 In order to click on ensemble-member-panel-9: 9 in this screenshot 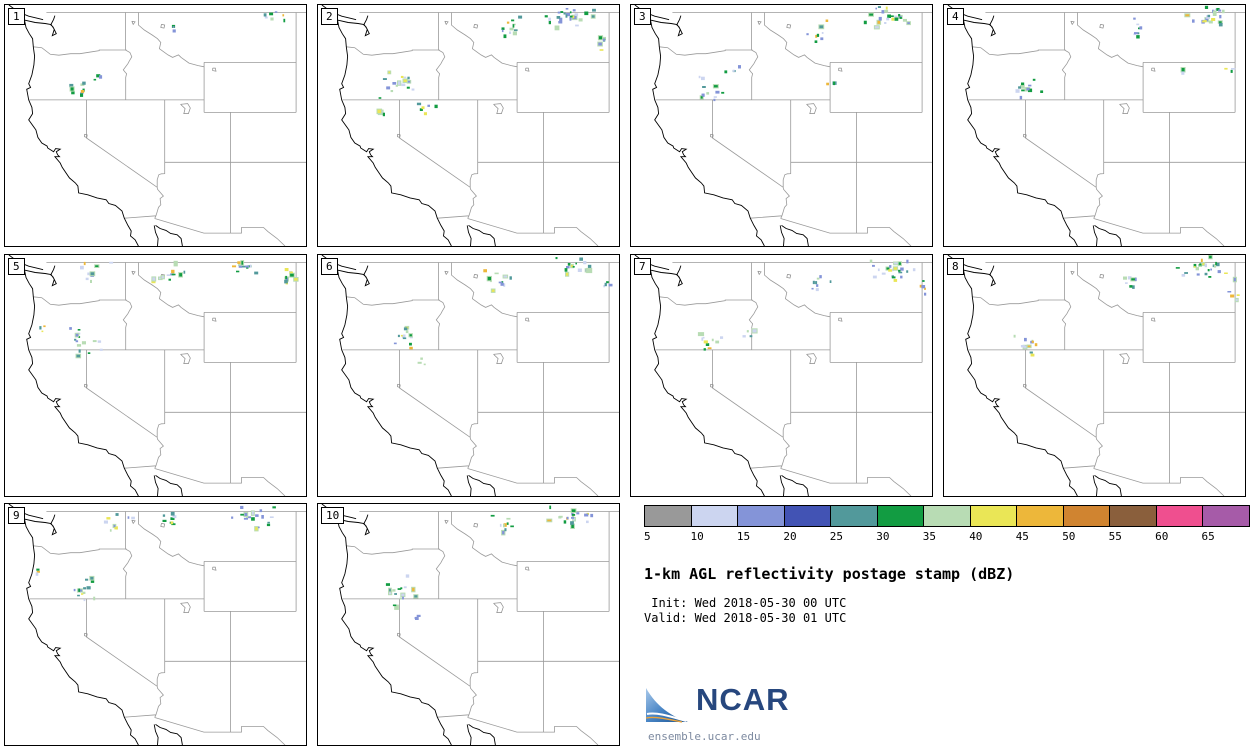, I will do `click(155, 624)`.